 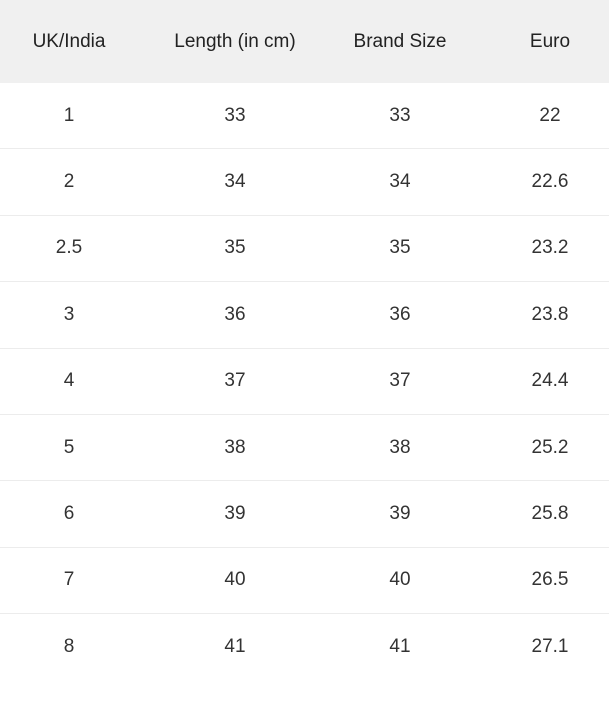 What do you see at coordinates (235, 41) in the screenshot?
I see `header-length: Length (in cm)` at bounding box center [235, 41].